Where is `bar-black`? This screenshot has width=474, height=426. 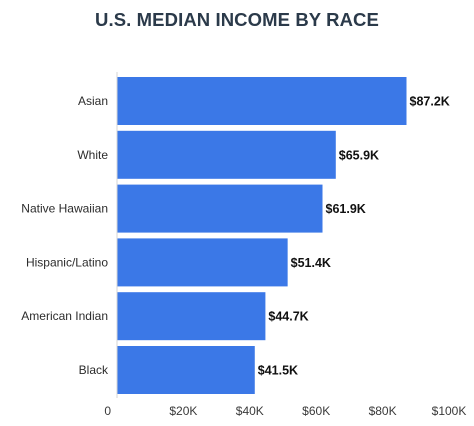
bar-black is located at coordinates (186, 370).